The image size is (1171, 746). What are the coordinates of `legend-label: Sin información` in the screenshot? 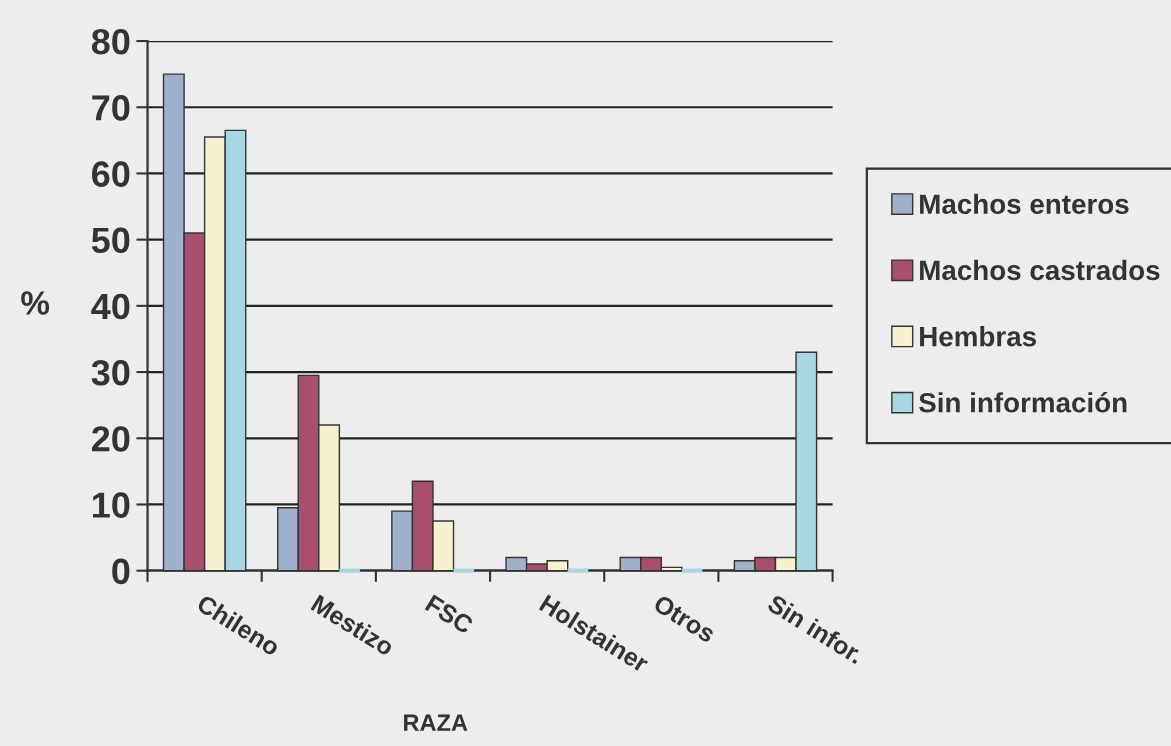 It's located at (1023, 402).